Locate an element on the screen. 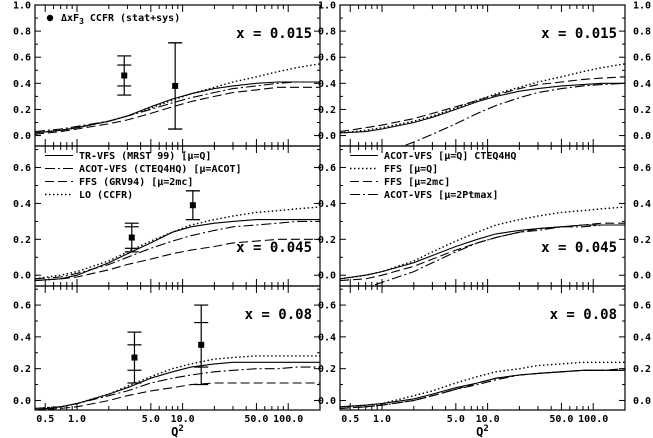 The image size is (653, 438). legend-label: FFS [μ=Q] is located at coordinates (411, 169).